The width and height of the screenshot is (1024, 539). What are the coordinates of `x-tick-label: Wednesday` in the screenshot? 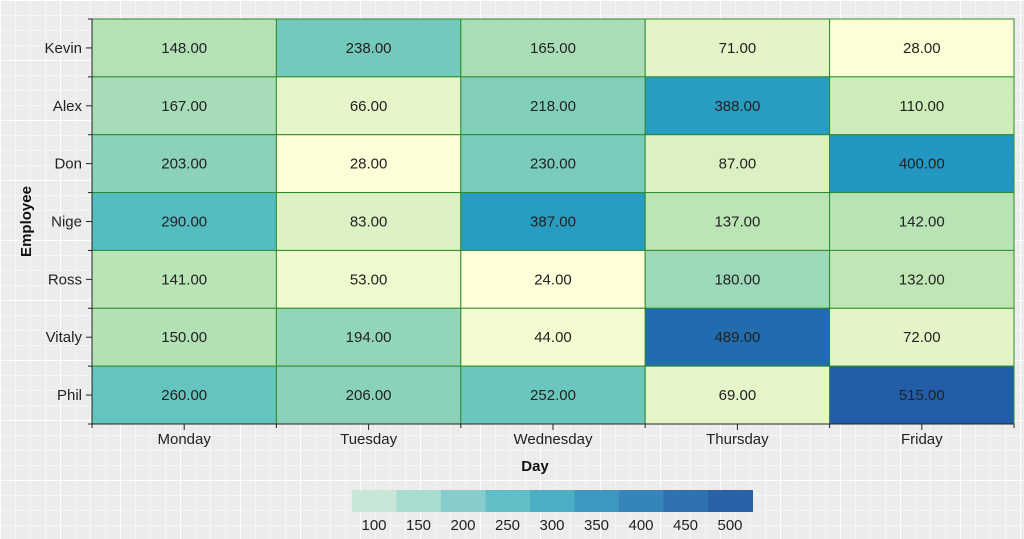 It's located at (553, 439).